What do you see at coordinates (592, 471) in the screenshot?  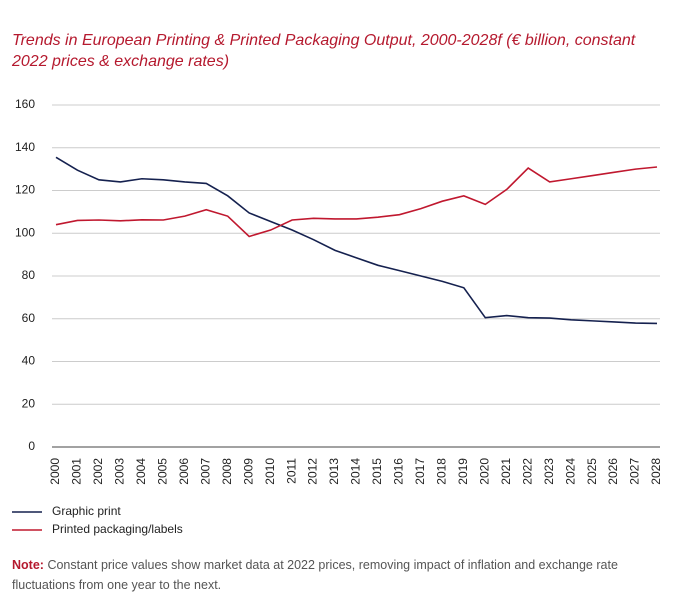 I see `x-tick-label: 2025` at bounding box center [592, 471].